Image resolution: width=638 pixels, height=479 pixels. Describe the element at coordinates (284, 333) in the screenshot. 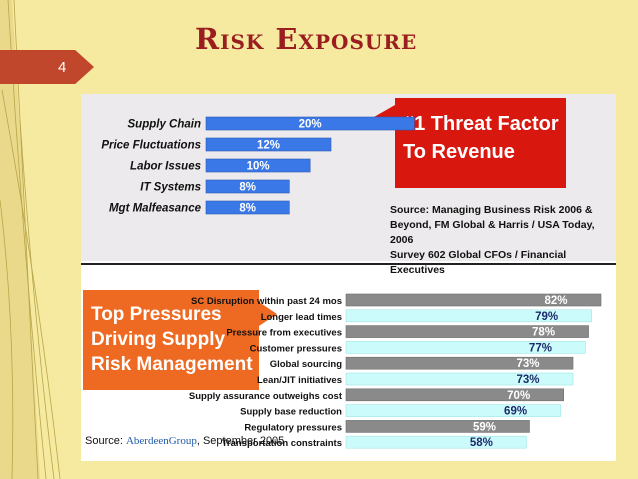

I see `category-label: Pressure from executives` at that location.